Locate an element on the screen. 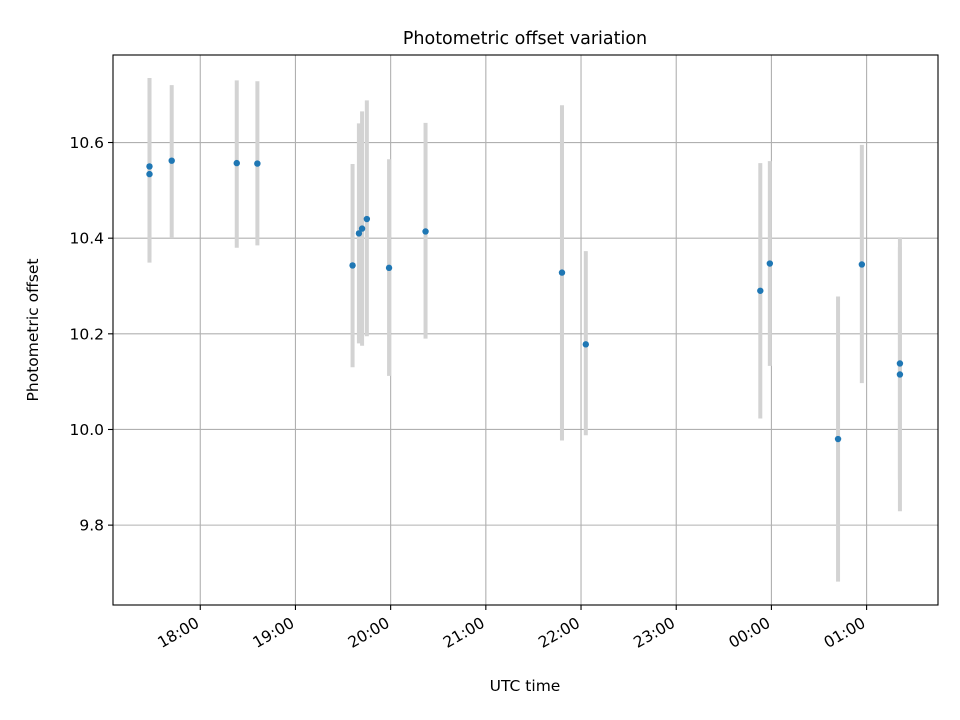 This screenshot has width=960, height=720. y-axis: 9.8 10.0 10.2 10.4 10.6 is located at coordinates (91, 334).